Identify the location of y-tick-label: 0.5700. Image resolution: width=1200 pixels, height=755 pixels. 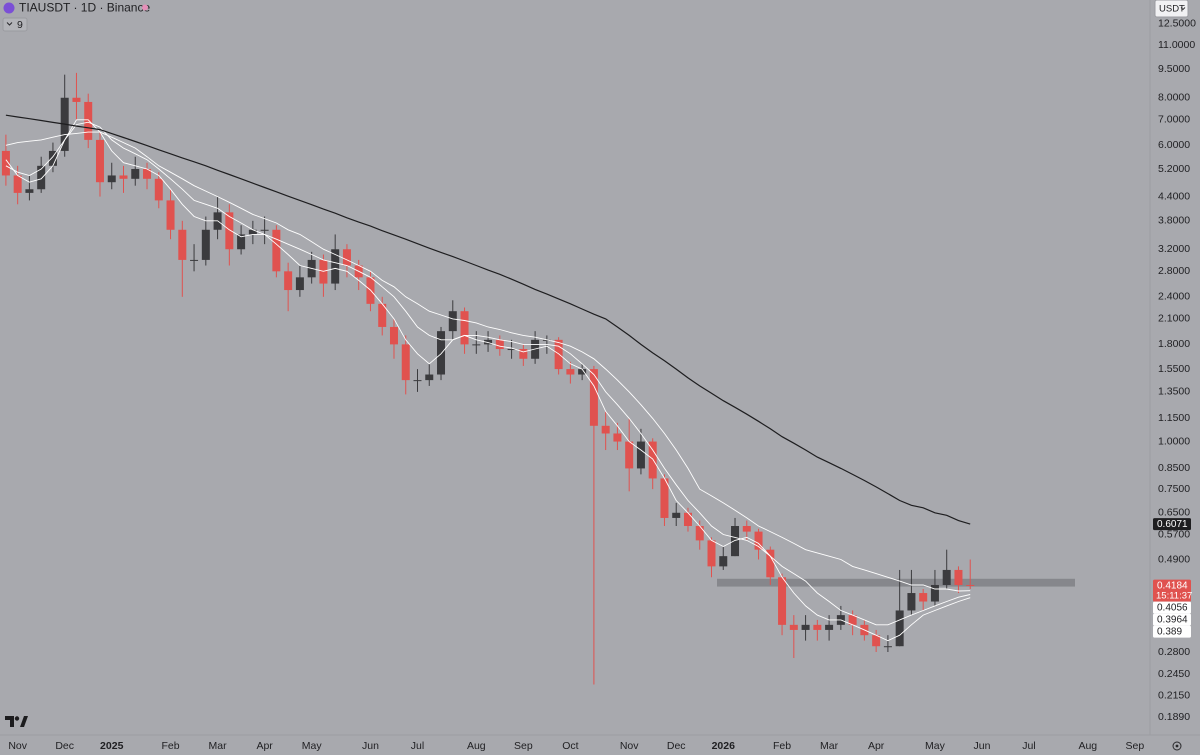
(1174, 534).